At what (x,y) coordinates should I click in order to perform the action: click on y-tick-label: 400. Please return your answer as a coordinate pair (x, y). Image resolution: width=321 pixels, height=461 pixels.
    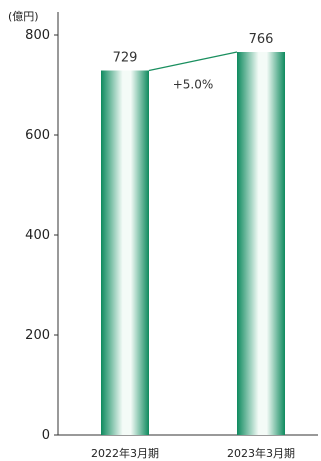
    Looking at the image, I should click on (37, 235).